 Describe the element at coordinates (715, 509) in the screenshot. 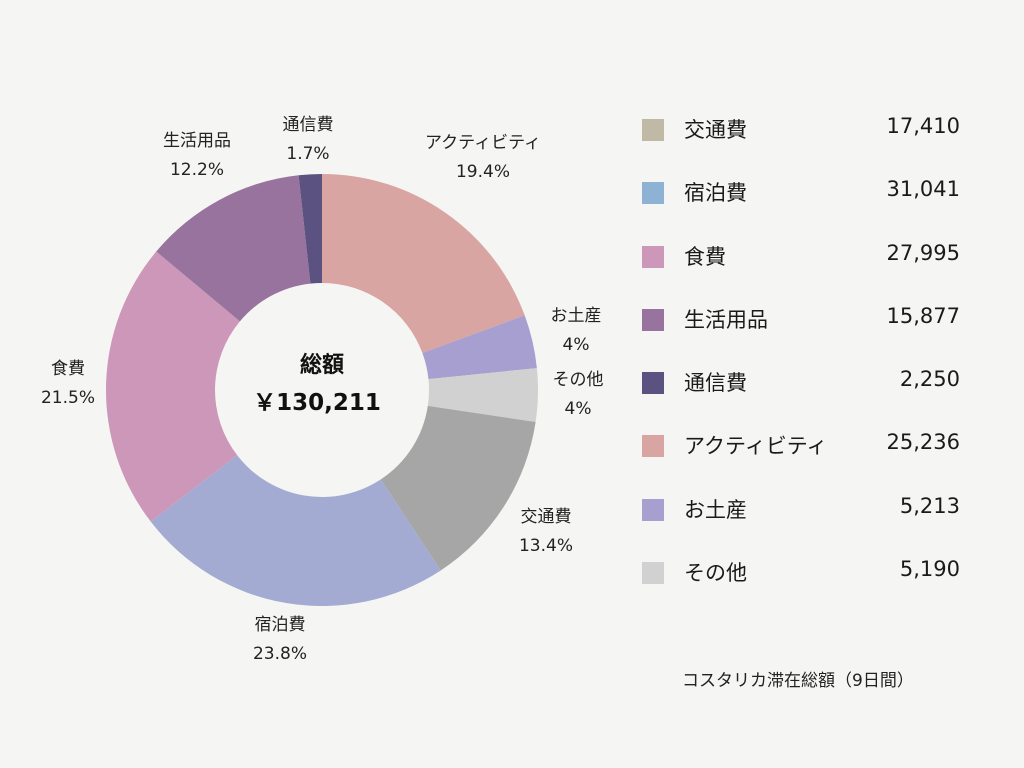

I see `legend-category: お土産` at that location.